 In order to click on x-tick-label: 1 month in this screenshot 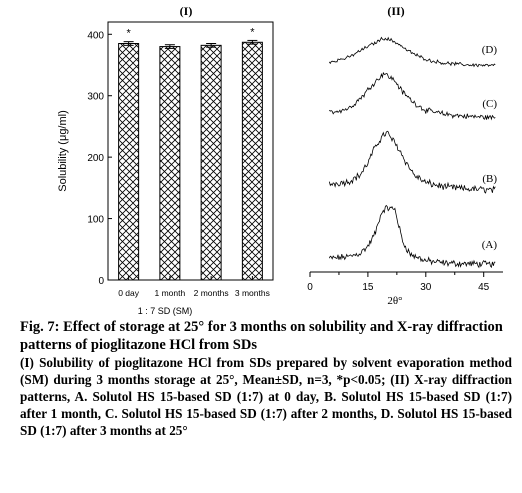, I will do `click(170, 293)`.